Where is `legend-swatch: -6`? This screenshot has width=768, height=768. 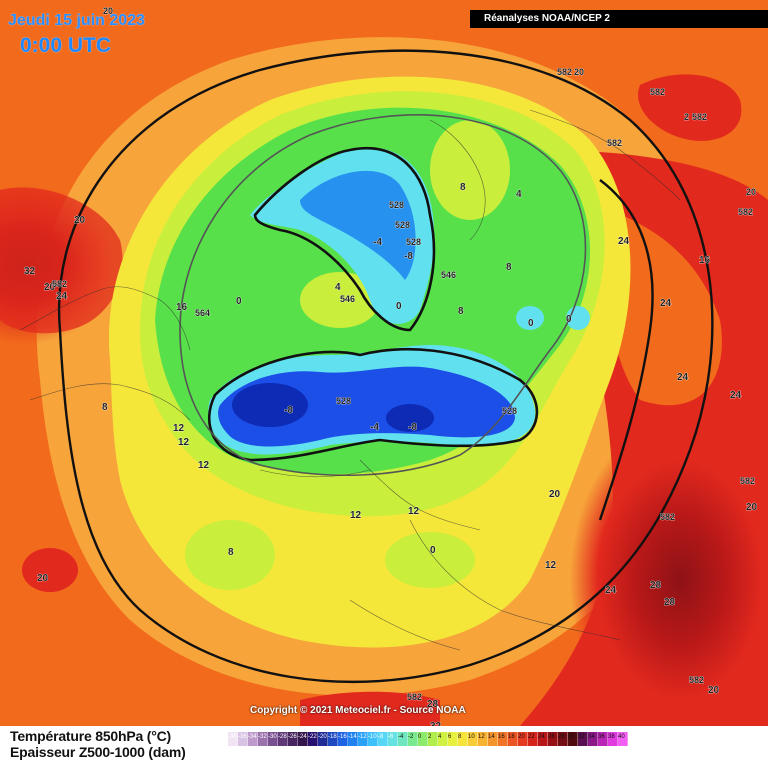 legend-swatch: -6 is located at coordinates (393, 739).